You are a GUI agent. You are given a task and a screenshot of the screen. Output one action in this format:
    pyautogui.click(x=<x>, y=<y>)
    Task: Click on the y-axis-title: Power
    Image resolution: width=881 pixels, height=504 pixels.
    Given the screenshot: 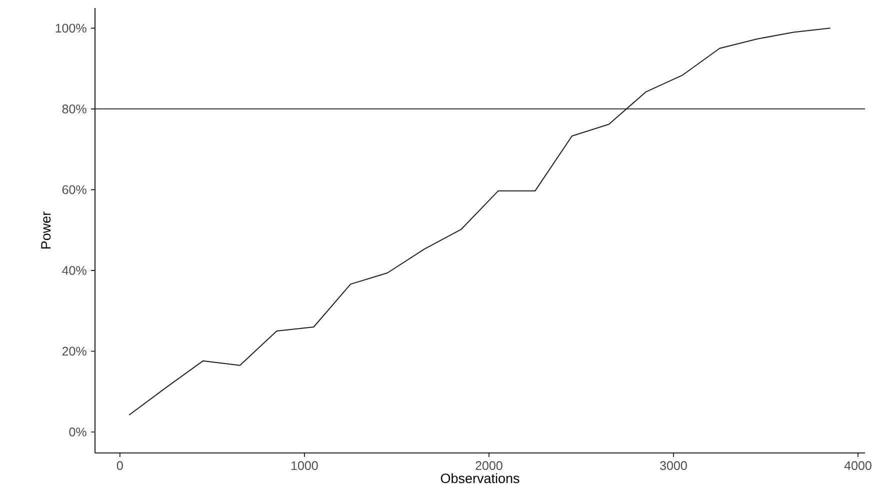 What is the action you would take?
    pyautogui.click(x=46, y=230)
    